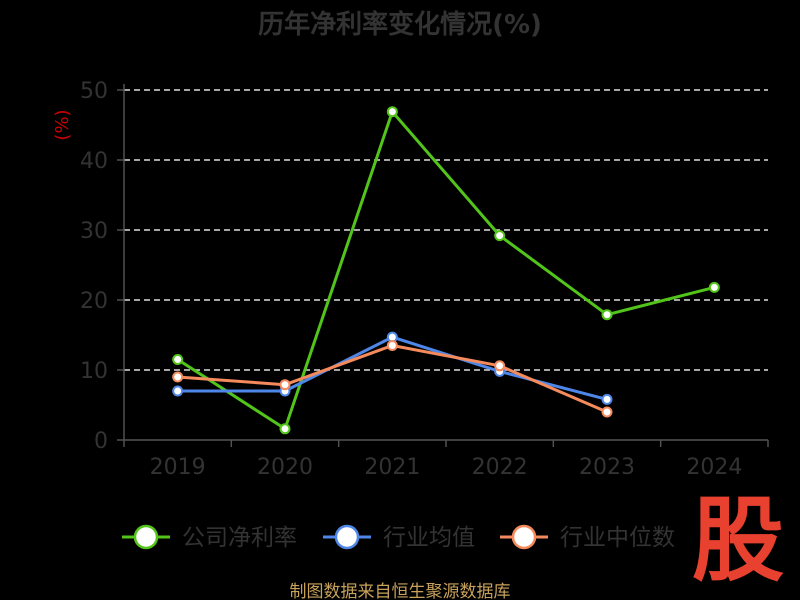  What do you see at coordinates (178, 467) in the screenshot?
I see `x-tick-label: 2019` at bounding box center [178, 467].